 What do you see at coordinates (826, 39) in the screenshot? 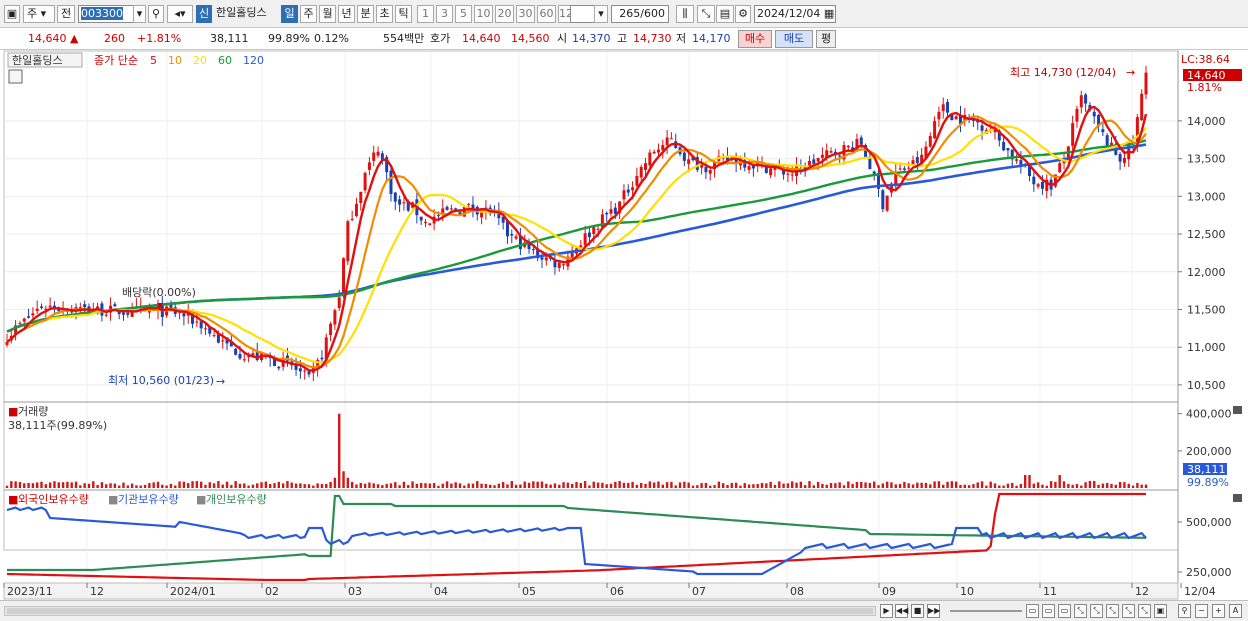
I see `eval-button: 평` at bounding box center [826, 39].